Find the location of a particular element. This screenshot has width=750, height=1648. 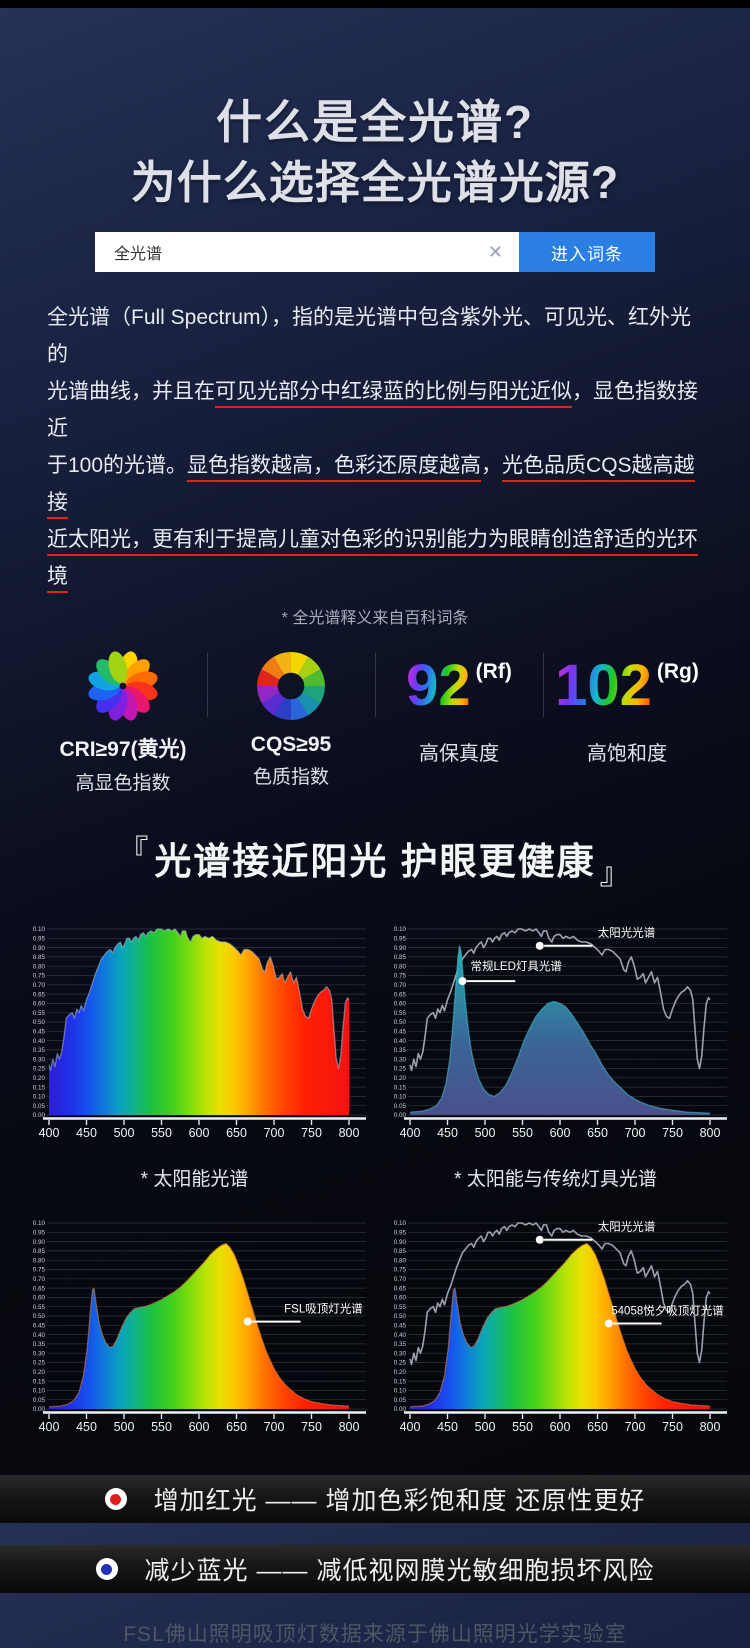

section-title-text: 光谱接近阳光 护眼更健康 is located at coordinates (375, 862).